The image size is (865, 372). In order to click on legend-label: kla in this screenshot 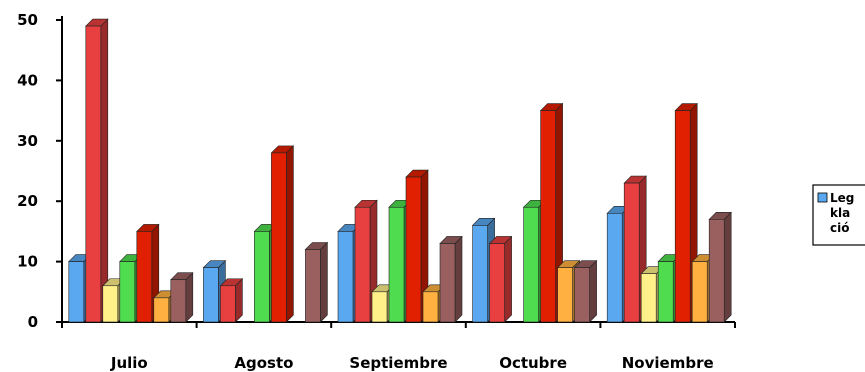, I will do `click(840, 213)`.